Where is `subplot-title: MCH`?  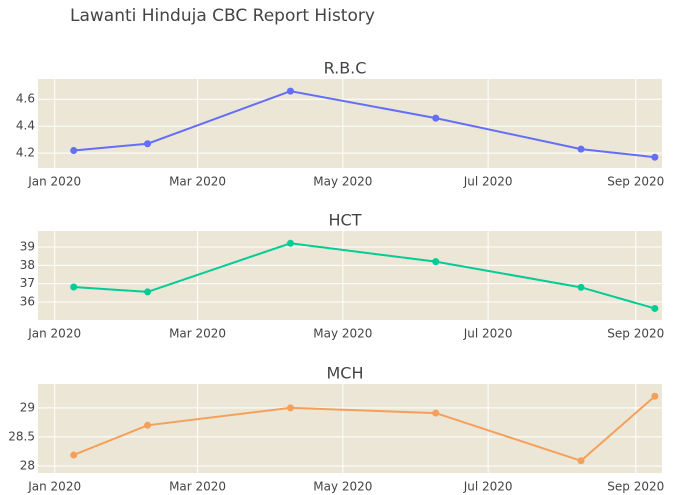 subplot-title: MCH is located at coordinates (344, 373).